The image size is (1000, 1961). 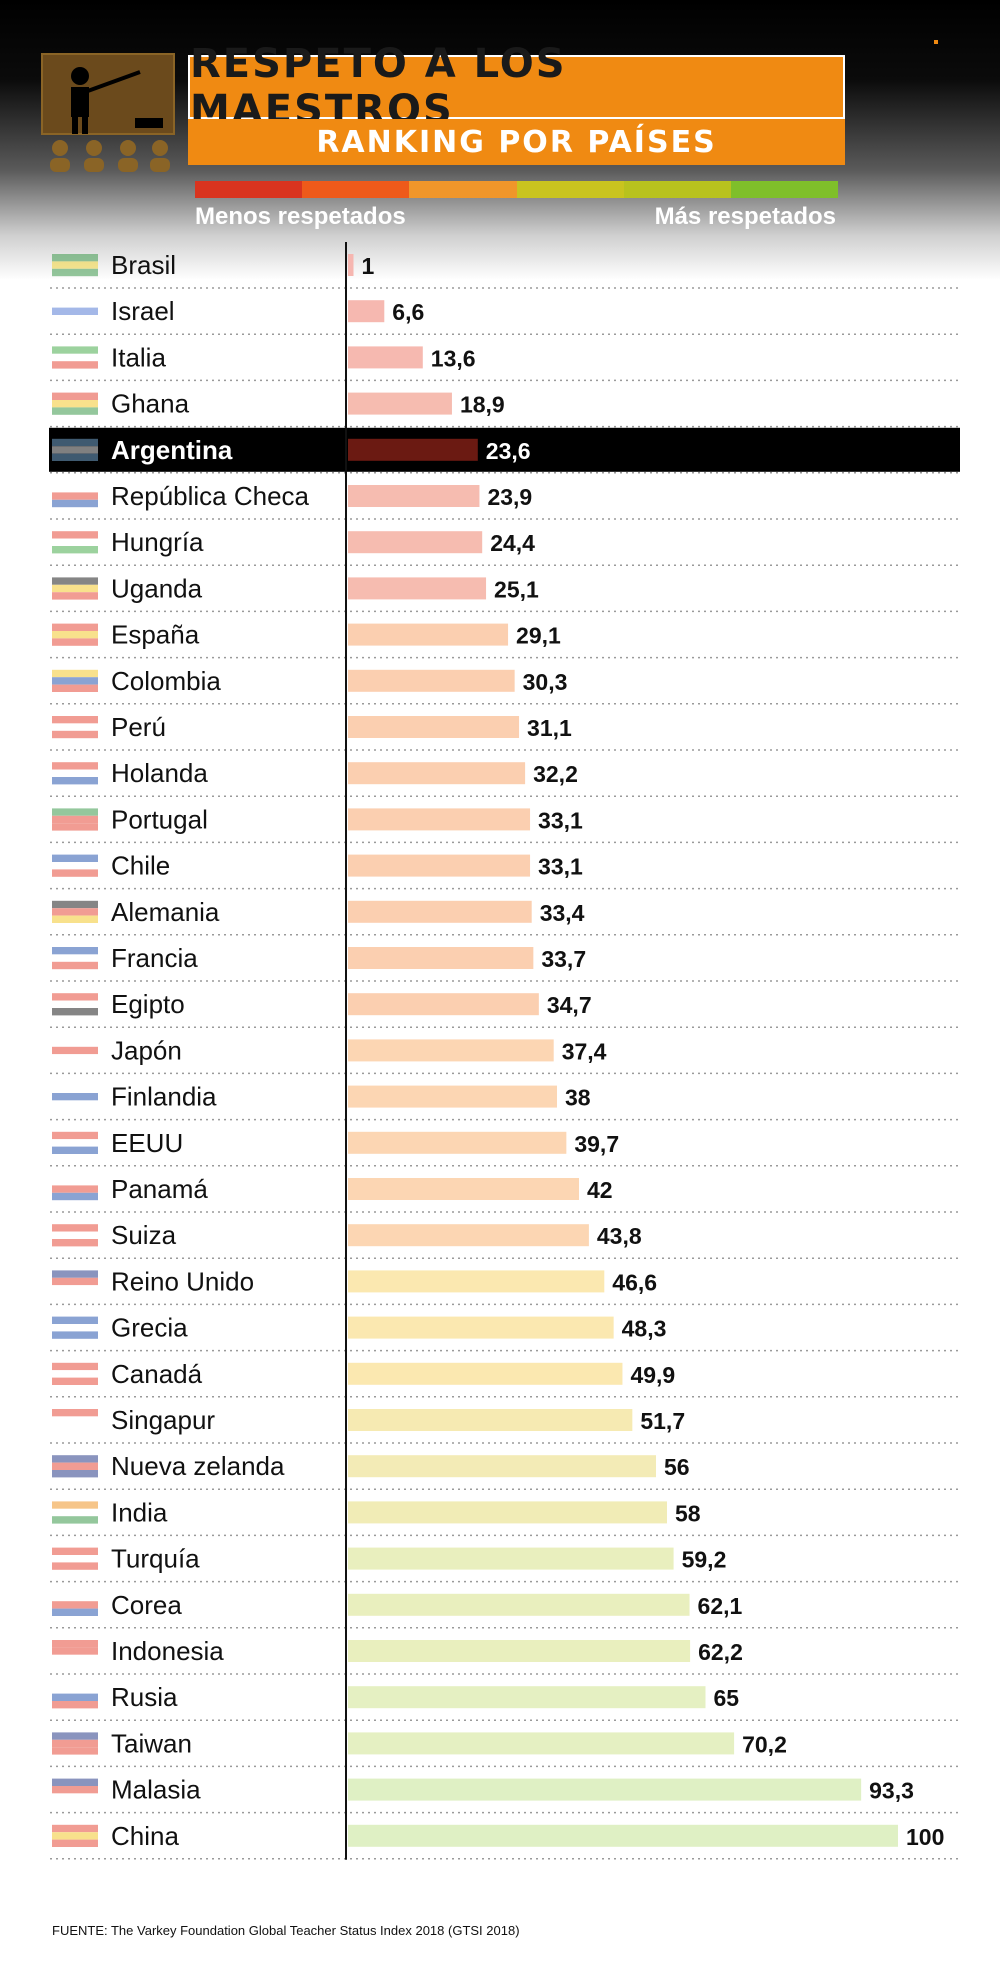 I want to click on data-label: 51,7, so click(x=662, y=1421).